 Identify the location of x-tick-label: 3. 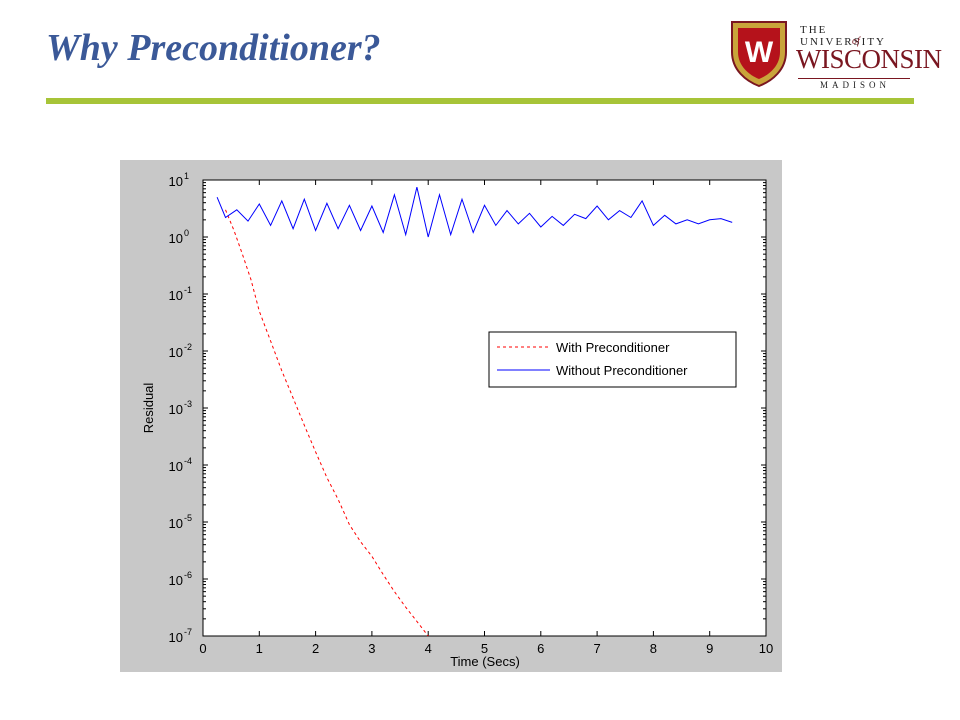
(371, 648).